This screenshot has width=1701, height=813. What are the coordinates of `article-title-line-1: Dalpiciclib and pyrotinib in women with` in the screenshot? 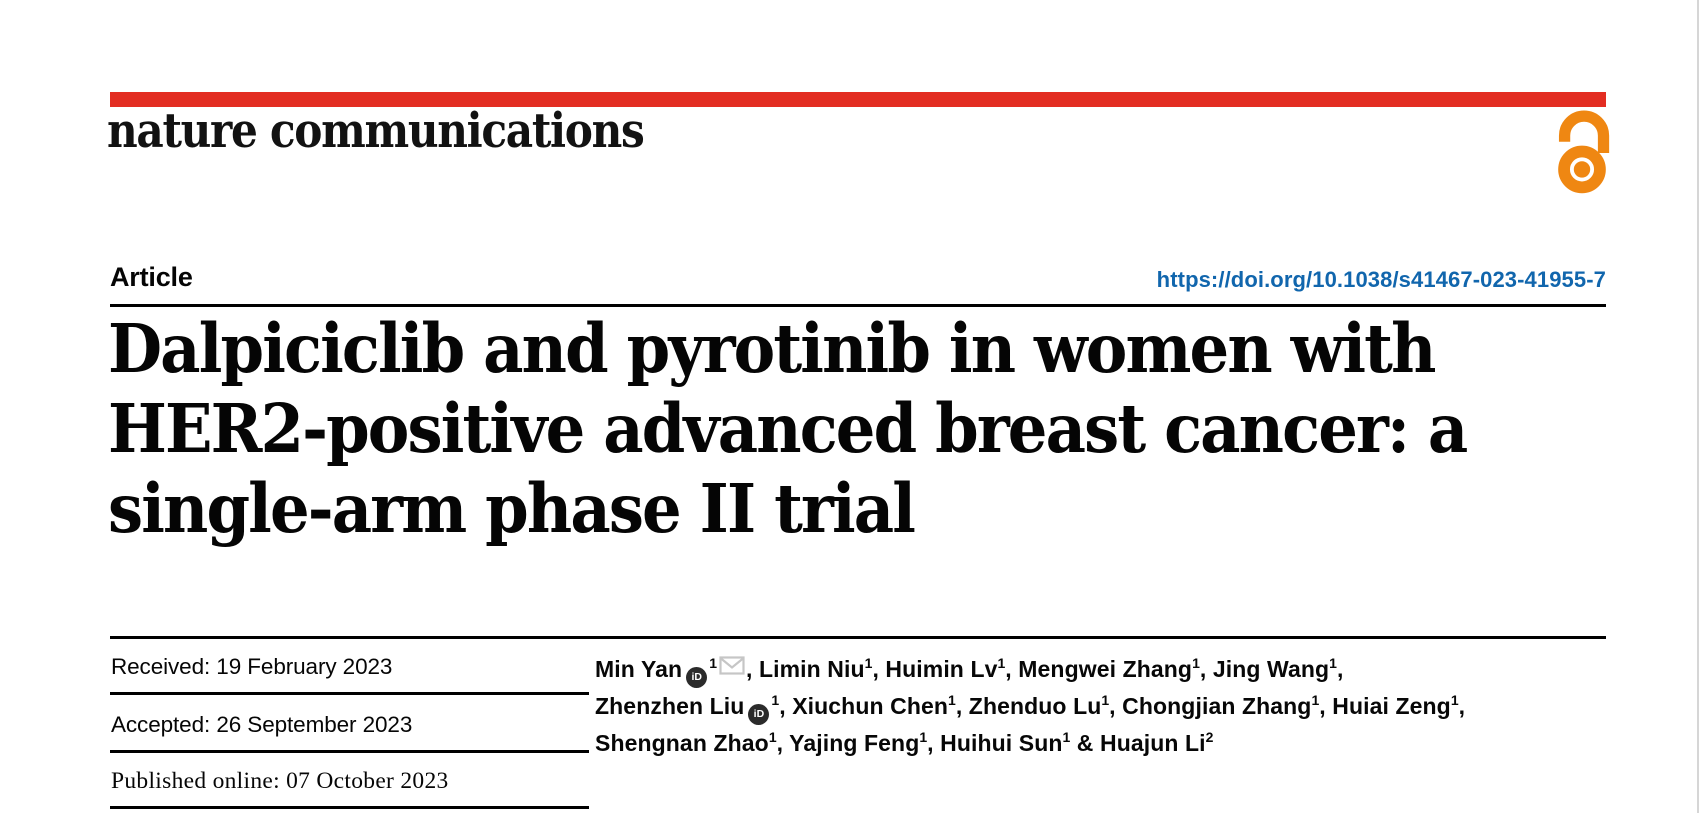 It's located at (772, 348).